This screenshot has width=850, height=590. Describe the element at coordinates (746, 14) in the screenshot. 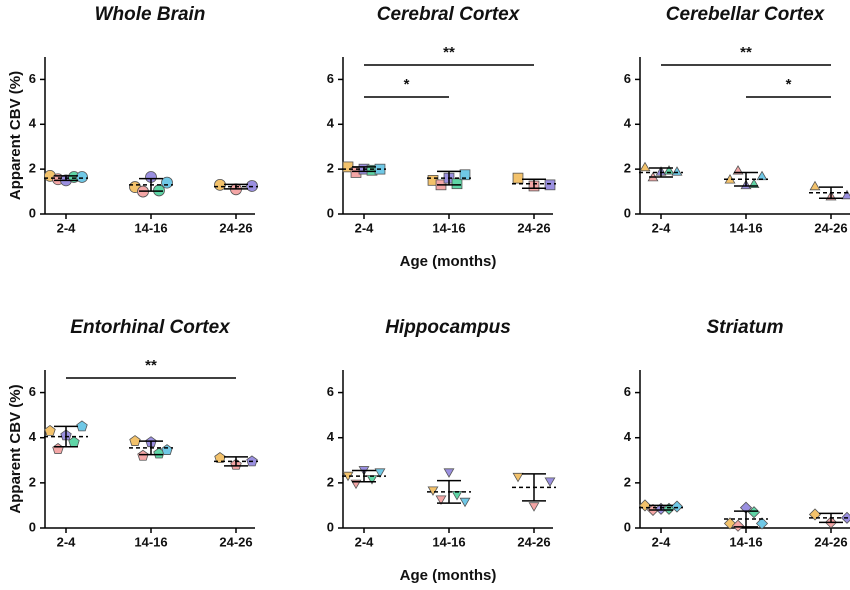

I see `panel-title: Cerebellar Cortex` at that location.